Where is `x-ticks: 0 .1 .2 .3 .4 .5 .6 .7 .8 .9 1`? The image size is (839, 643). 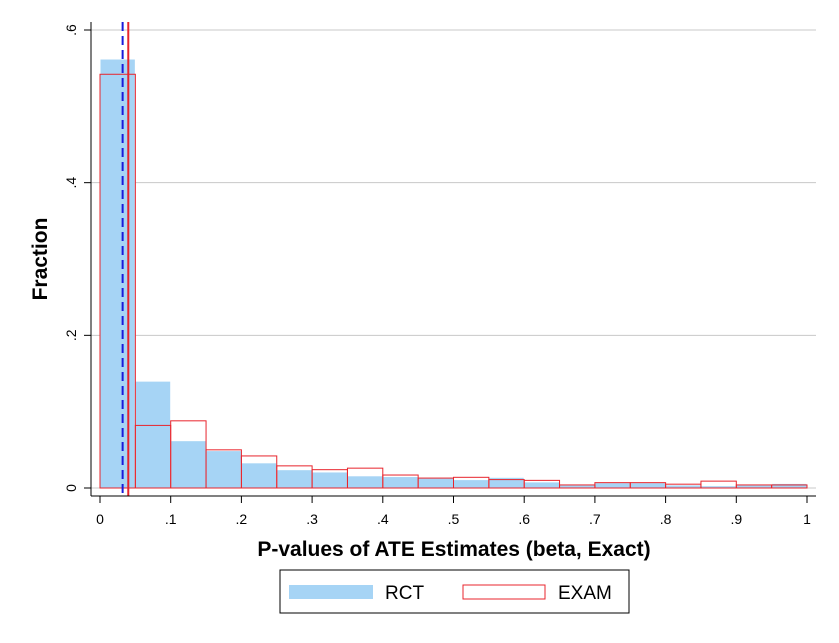 x-ticks: 0 .1 .2 .3 .4 .5 .6 .7 .8 .9 1 is located at coordinates (453, 511).